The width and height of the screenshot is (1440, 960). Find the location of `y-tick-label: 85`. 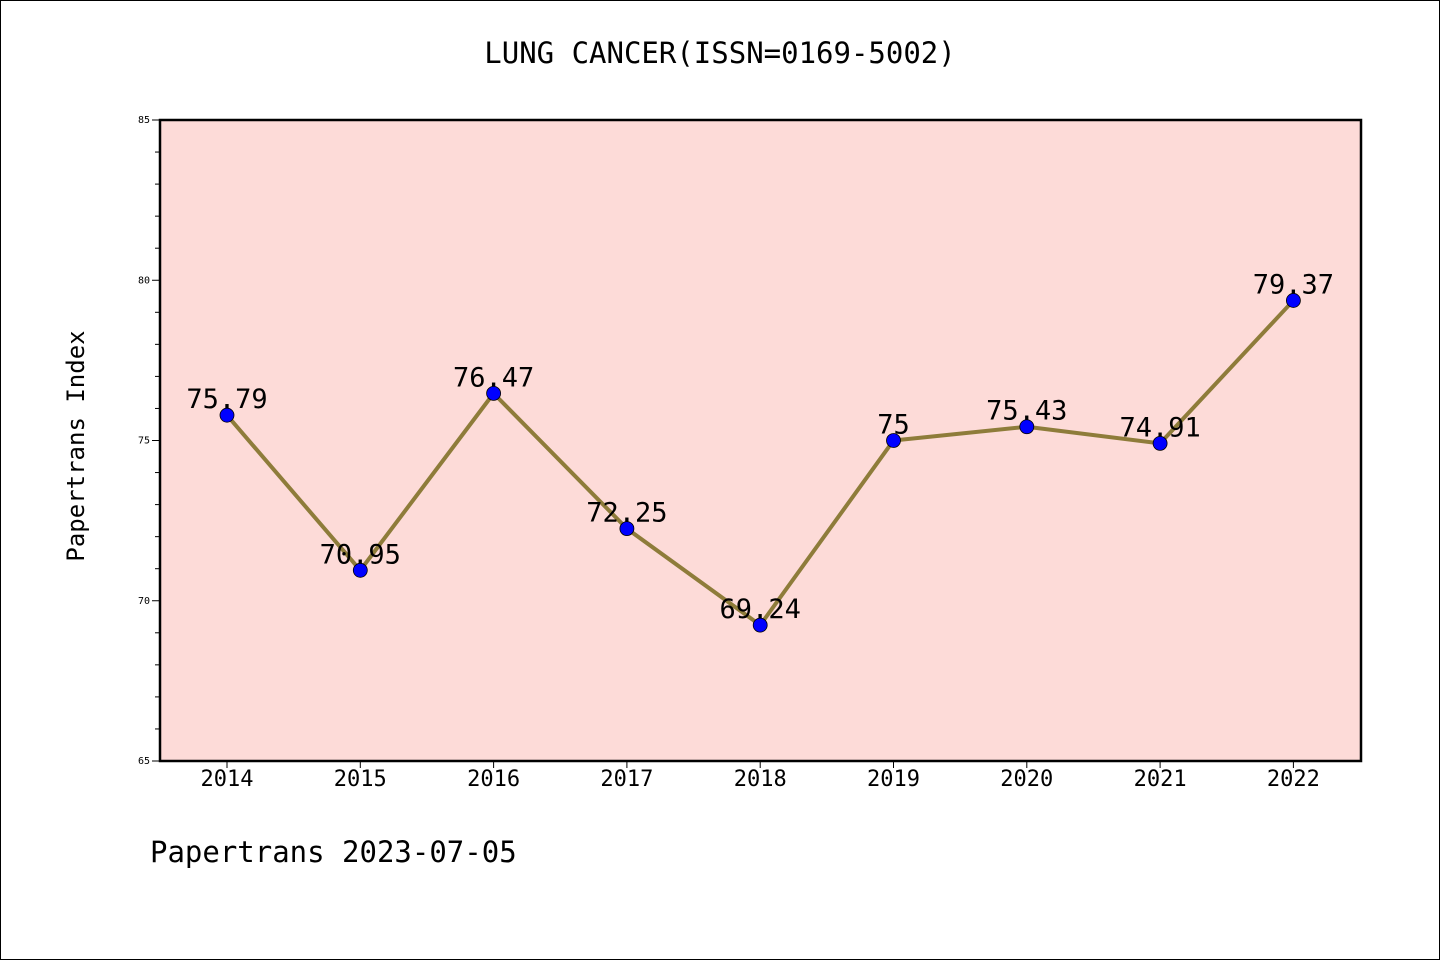

y-tick-label: 85 is located at coordinates (144, 120).